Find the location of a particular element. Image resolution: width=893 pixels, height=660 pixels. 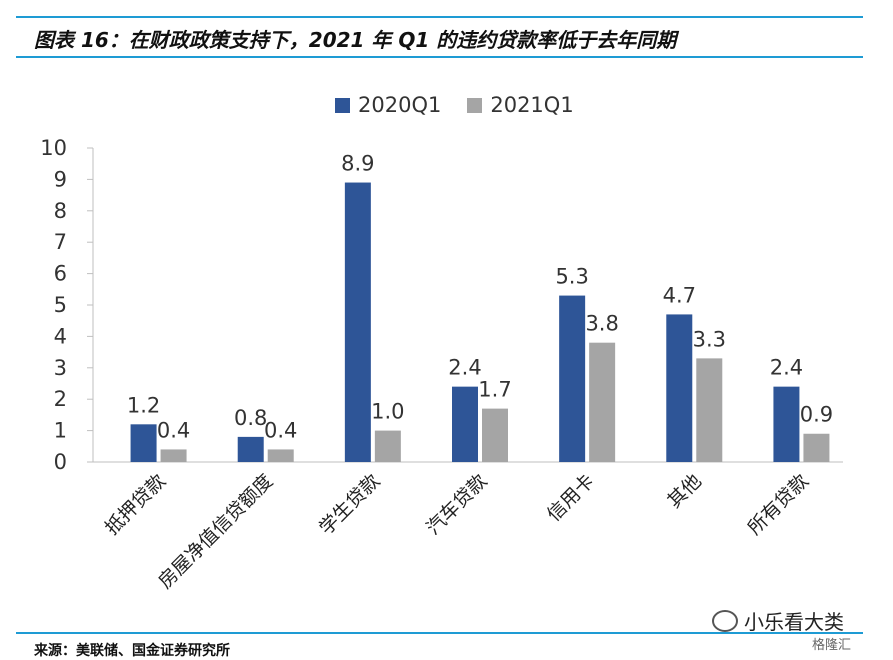

data-label-2021q1-4: 3.8 is located at coordinates (601, 324).